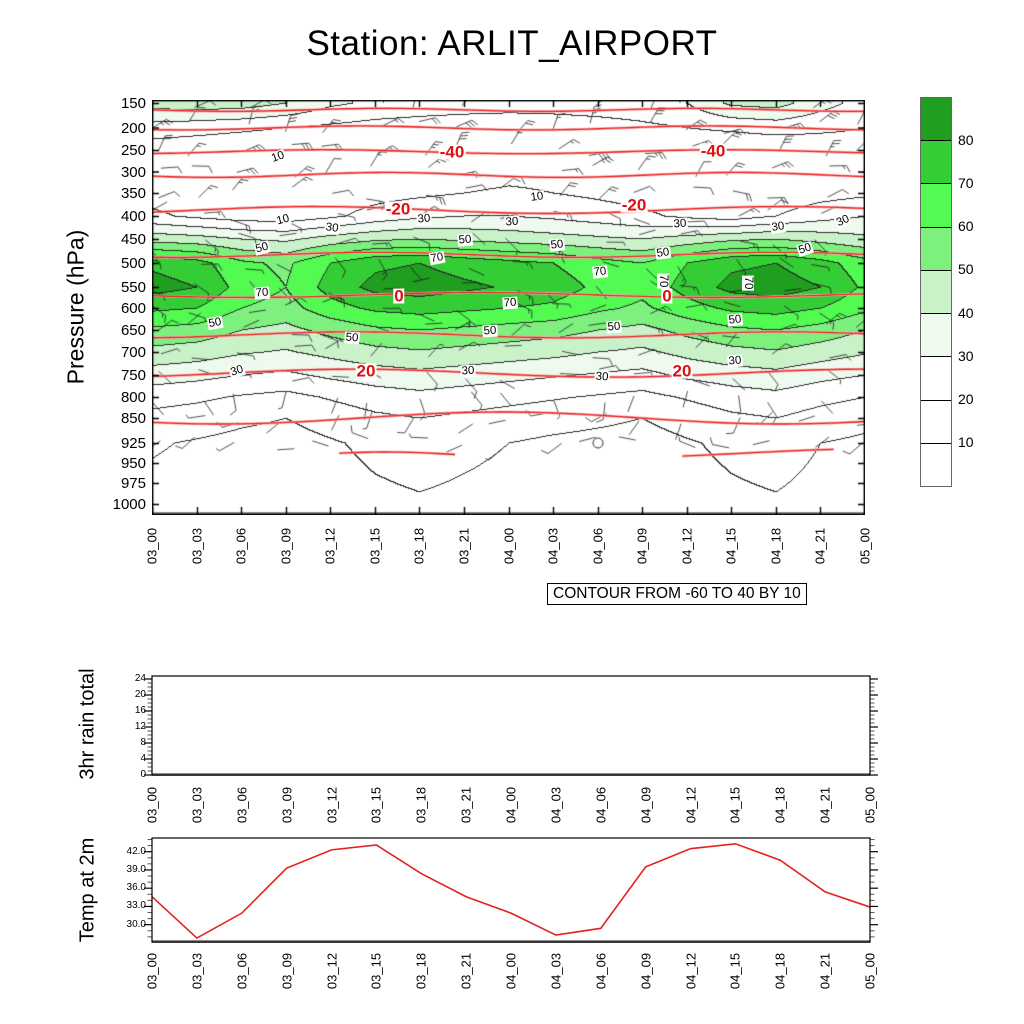 This screenshot has width=1024, height=1024. What do you see at coordinates (865, 546) in the screenshot?
I see `time-tick-label: 05_00` at bounding box center [865, 546].